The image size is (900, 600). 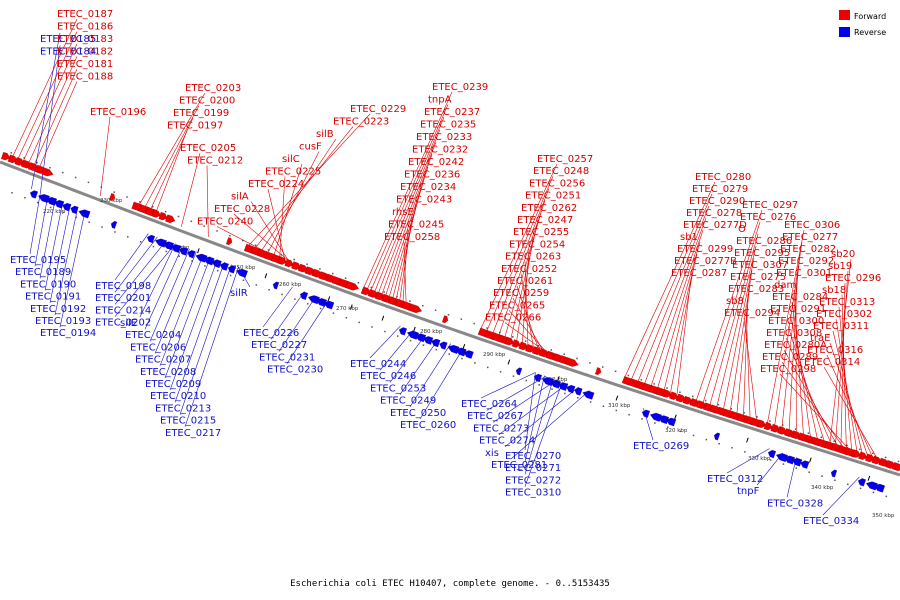 What do you see at coordinates (831, 521) in the screenshot?
I see `gene-label: ETEC_0334` at bounding box center [831, 521].